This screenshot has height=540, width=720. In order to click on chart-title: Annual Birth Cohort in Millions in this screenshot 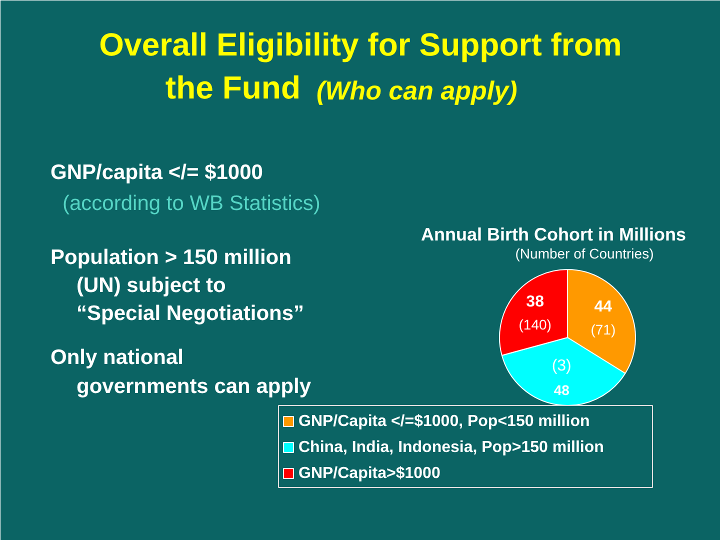, I will do `click(553, 234)`.